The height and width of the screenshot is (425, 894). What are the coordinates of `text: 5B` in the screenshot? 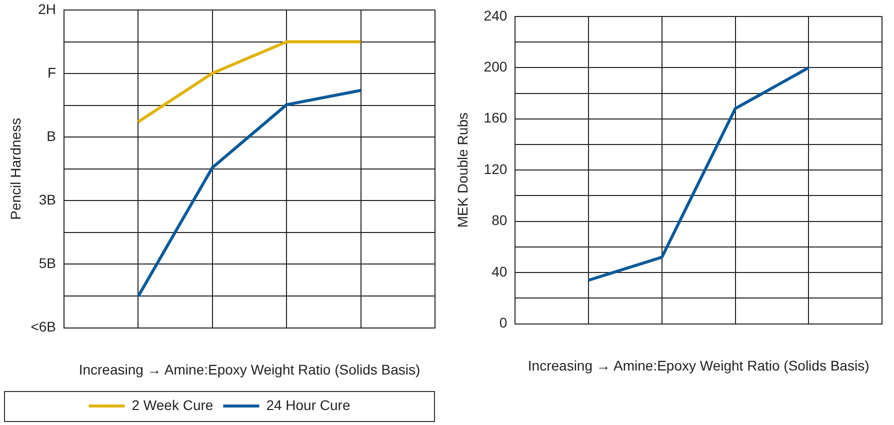 It's located at (47, 263).